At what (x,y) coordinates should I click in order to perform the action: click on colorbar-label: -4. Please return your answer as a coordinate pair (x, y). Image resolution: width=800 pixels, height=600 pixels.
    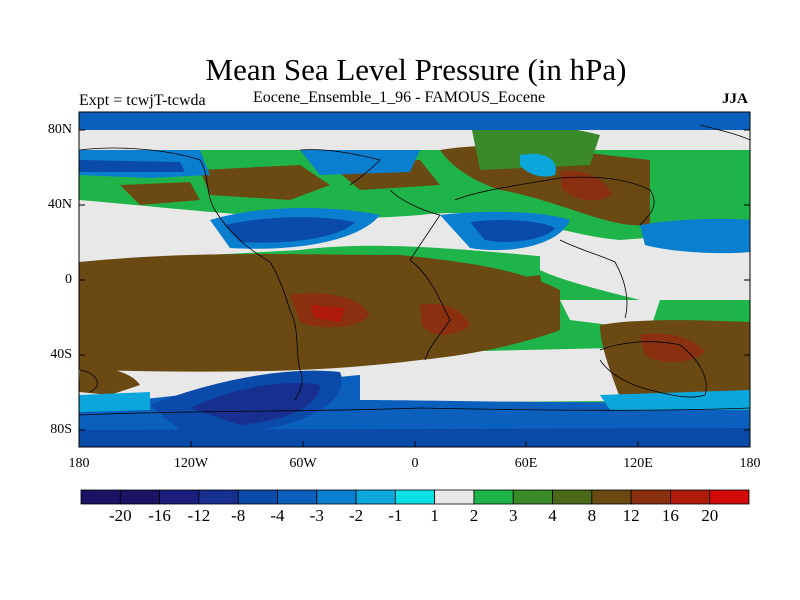
    Looking at the image, I should click on (277, 515).